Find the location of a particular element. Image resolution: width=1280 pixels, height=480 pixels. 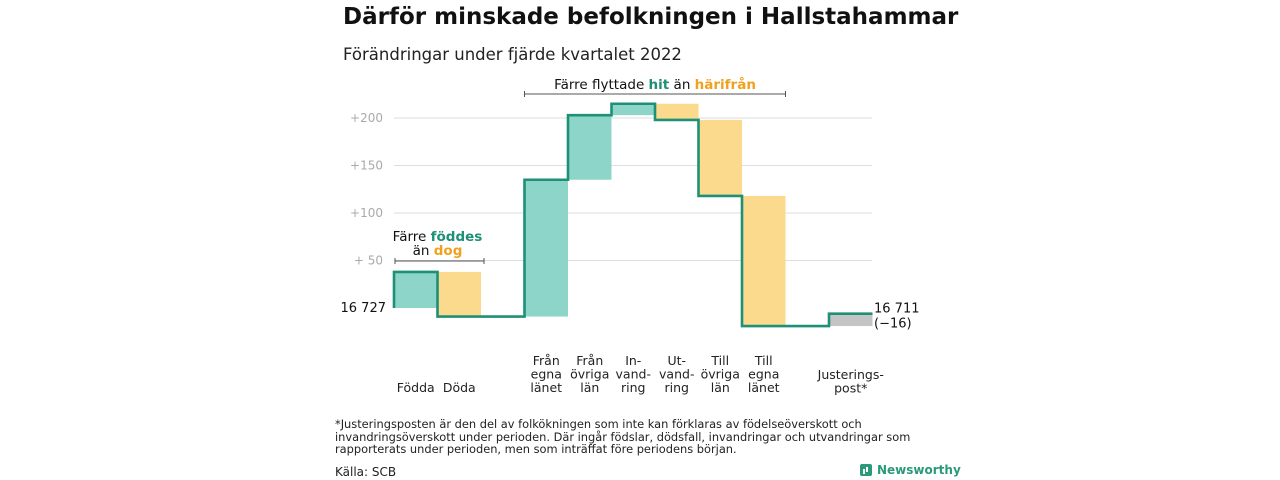

chart-subtitle: Förändringar under fjärde kvartalet 2022 is located at coordinates (512, 54).